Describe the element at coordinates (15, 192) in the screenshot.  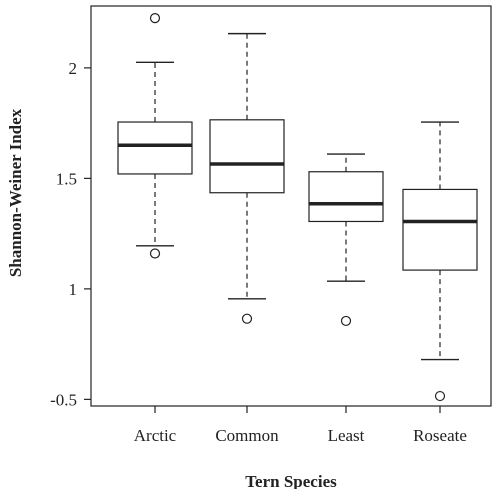
I see `y-axis-title: Shannon-Weiner Index` at that location.